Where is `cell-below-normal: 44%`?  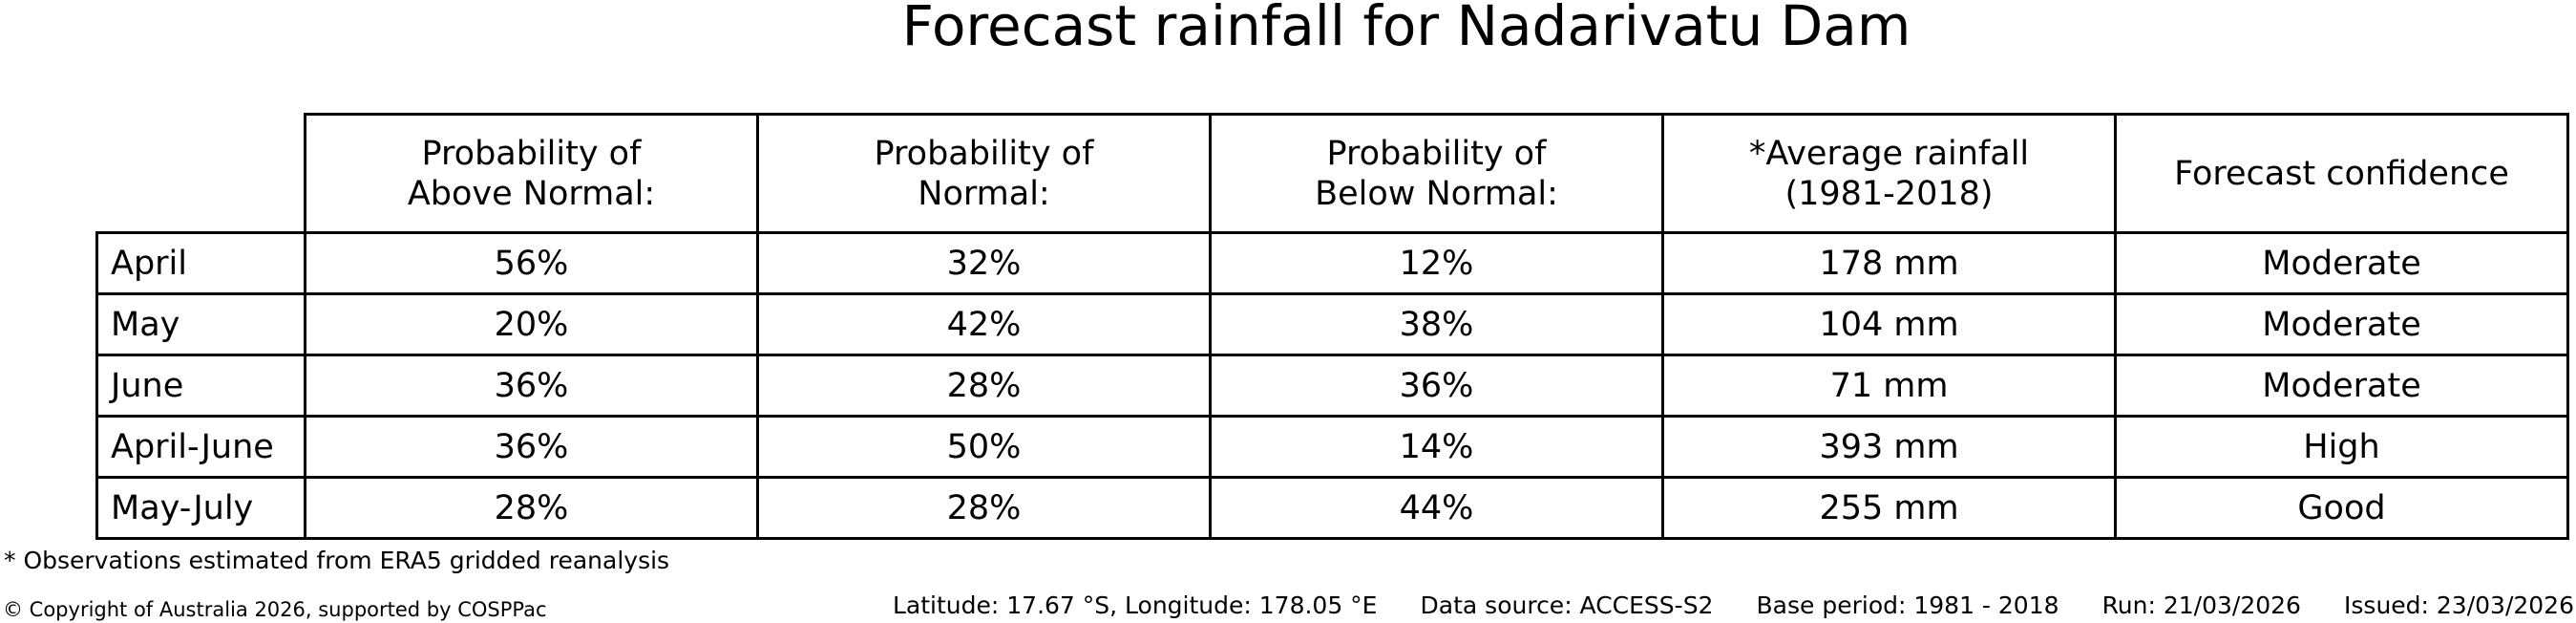
cell-below-normal: 44% is located at coordinates (1436, 508).